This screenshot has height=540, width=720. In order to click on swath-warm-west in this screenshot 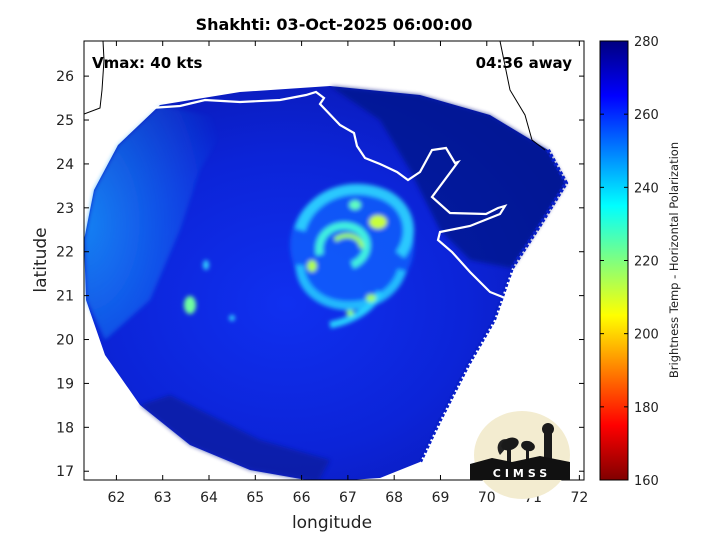, I will do `click(157, 222)`.